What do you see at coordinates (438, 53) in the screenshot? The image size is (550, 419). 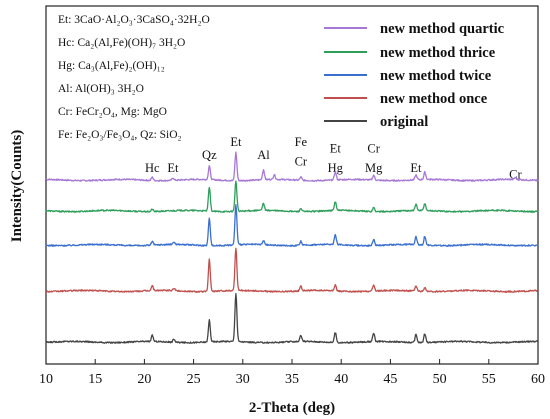 I see `legend-label: new method thrice` at bounding box center [438, 53].